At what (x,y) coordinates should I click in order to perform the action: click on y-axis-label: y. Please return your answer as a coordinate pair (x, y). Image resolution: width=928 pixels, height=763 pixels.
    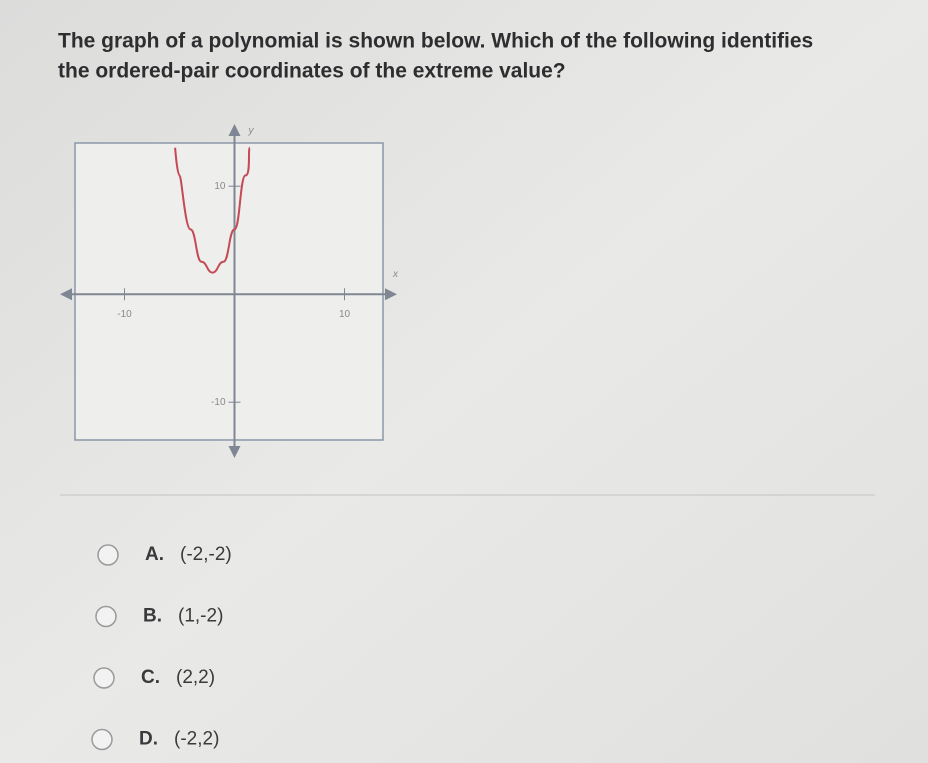
    Looking at the image, I should click on (251, 131).